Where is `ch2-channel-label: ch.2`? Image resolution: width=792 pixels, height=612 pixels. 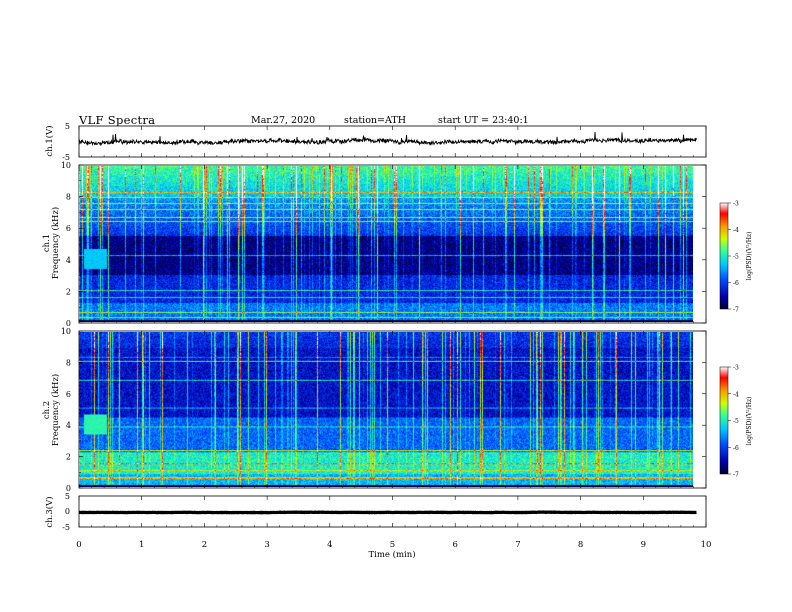
ch2-channel-label: ch.2 is located at coordinates (47, 410).